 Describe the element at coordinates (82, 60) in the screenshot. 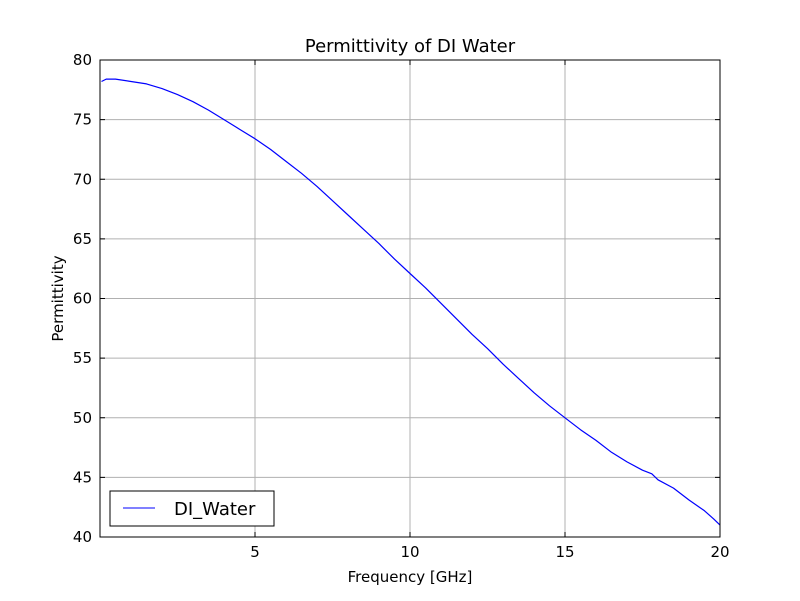

I see `y-tick-label: 80` at that location.